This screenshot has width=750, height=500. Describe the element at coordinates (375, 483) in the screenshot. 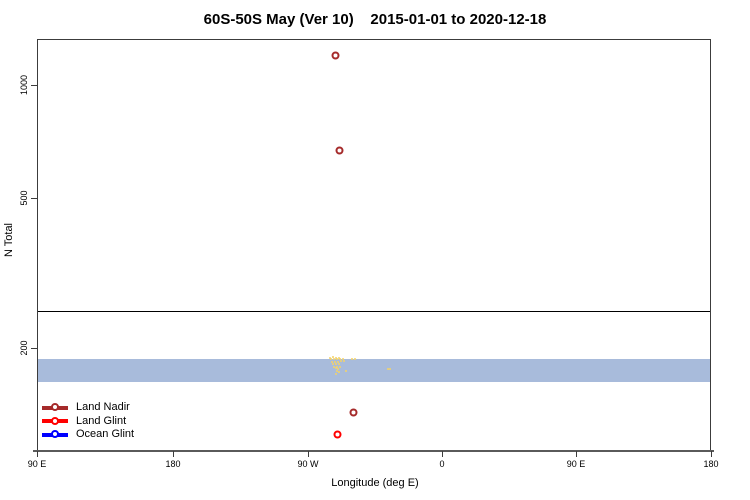

I see `x-axis-title: Longitude (deg E)` at that location.